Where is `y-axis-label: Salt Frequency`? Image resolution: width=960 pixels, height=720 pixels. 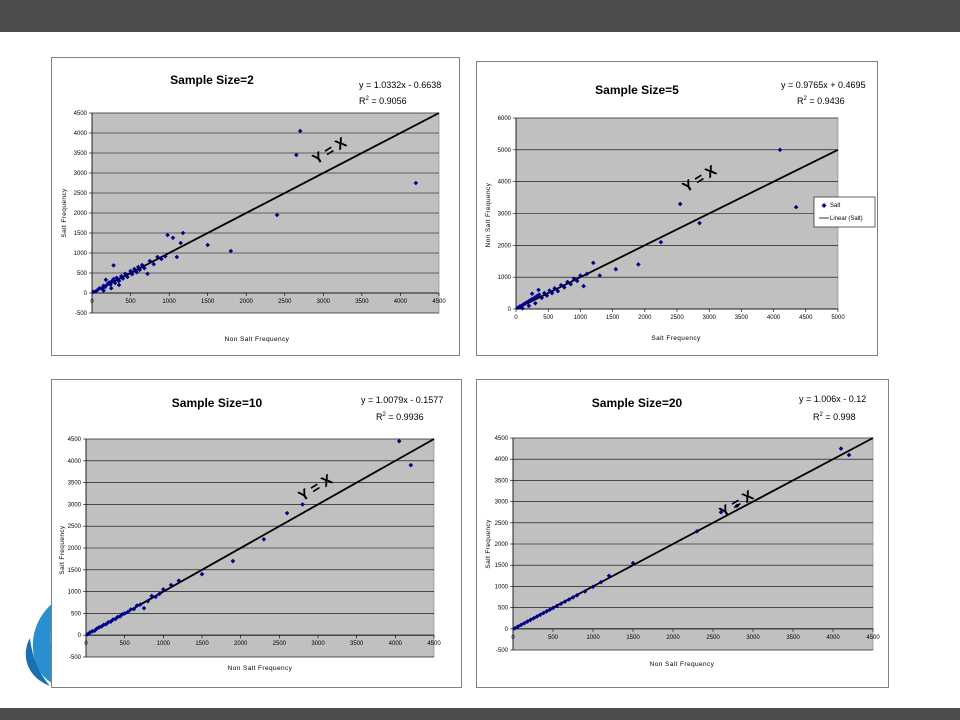 y-axis-label: Salt Frequency is located at coordinates (62, 550).